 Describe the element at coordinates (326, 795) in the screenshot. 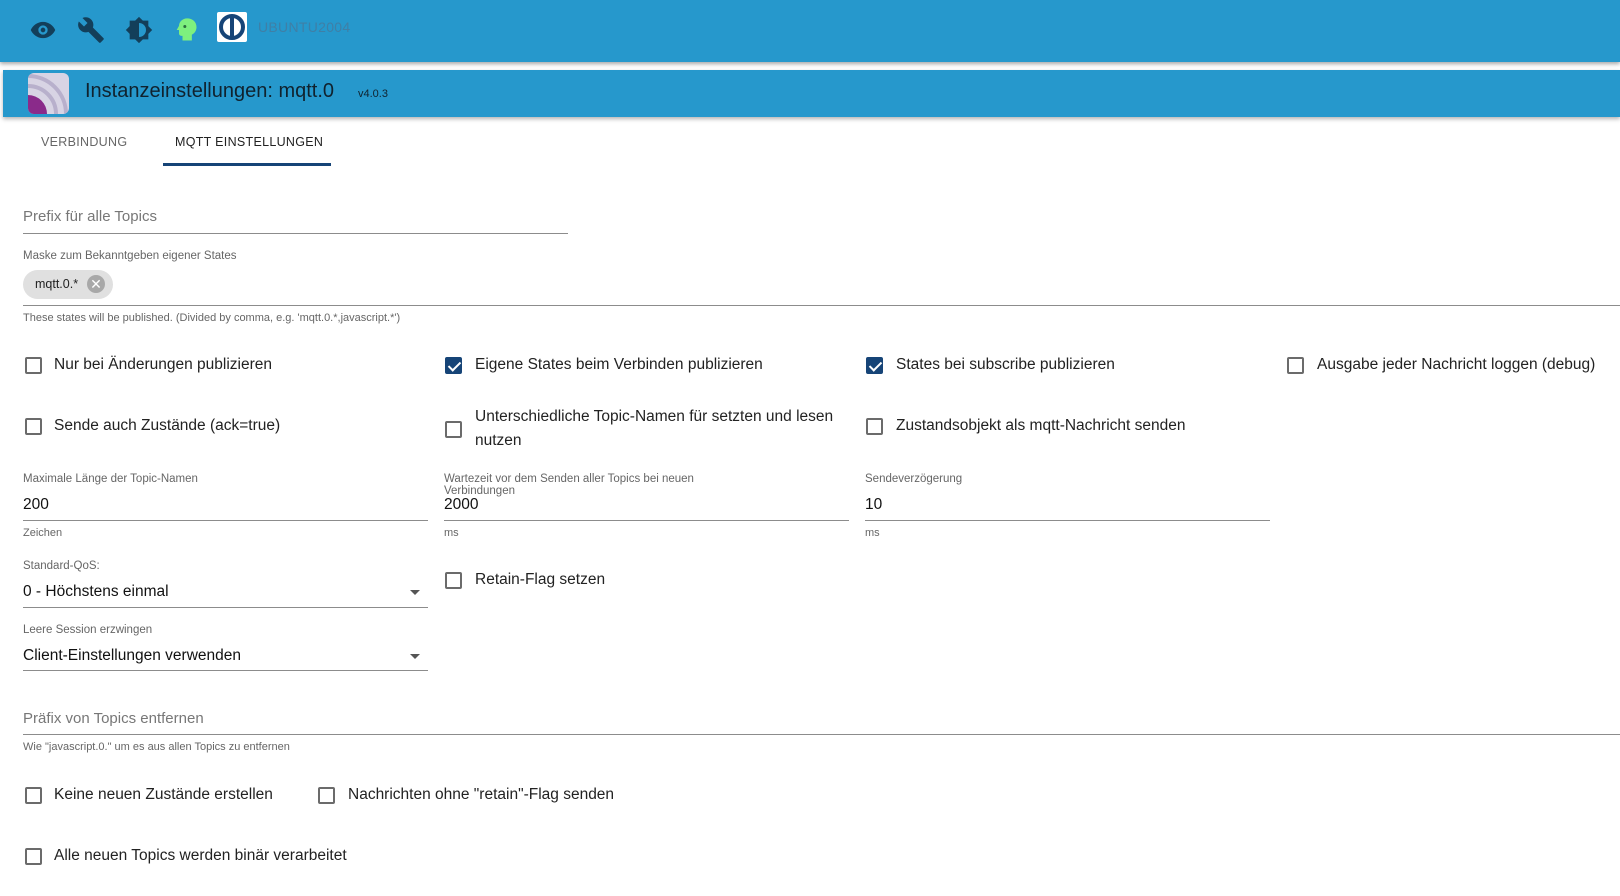

I see `checkbox-no-retain` at that location.